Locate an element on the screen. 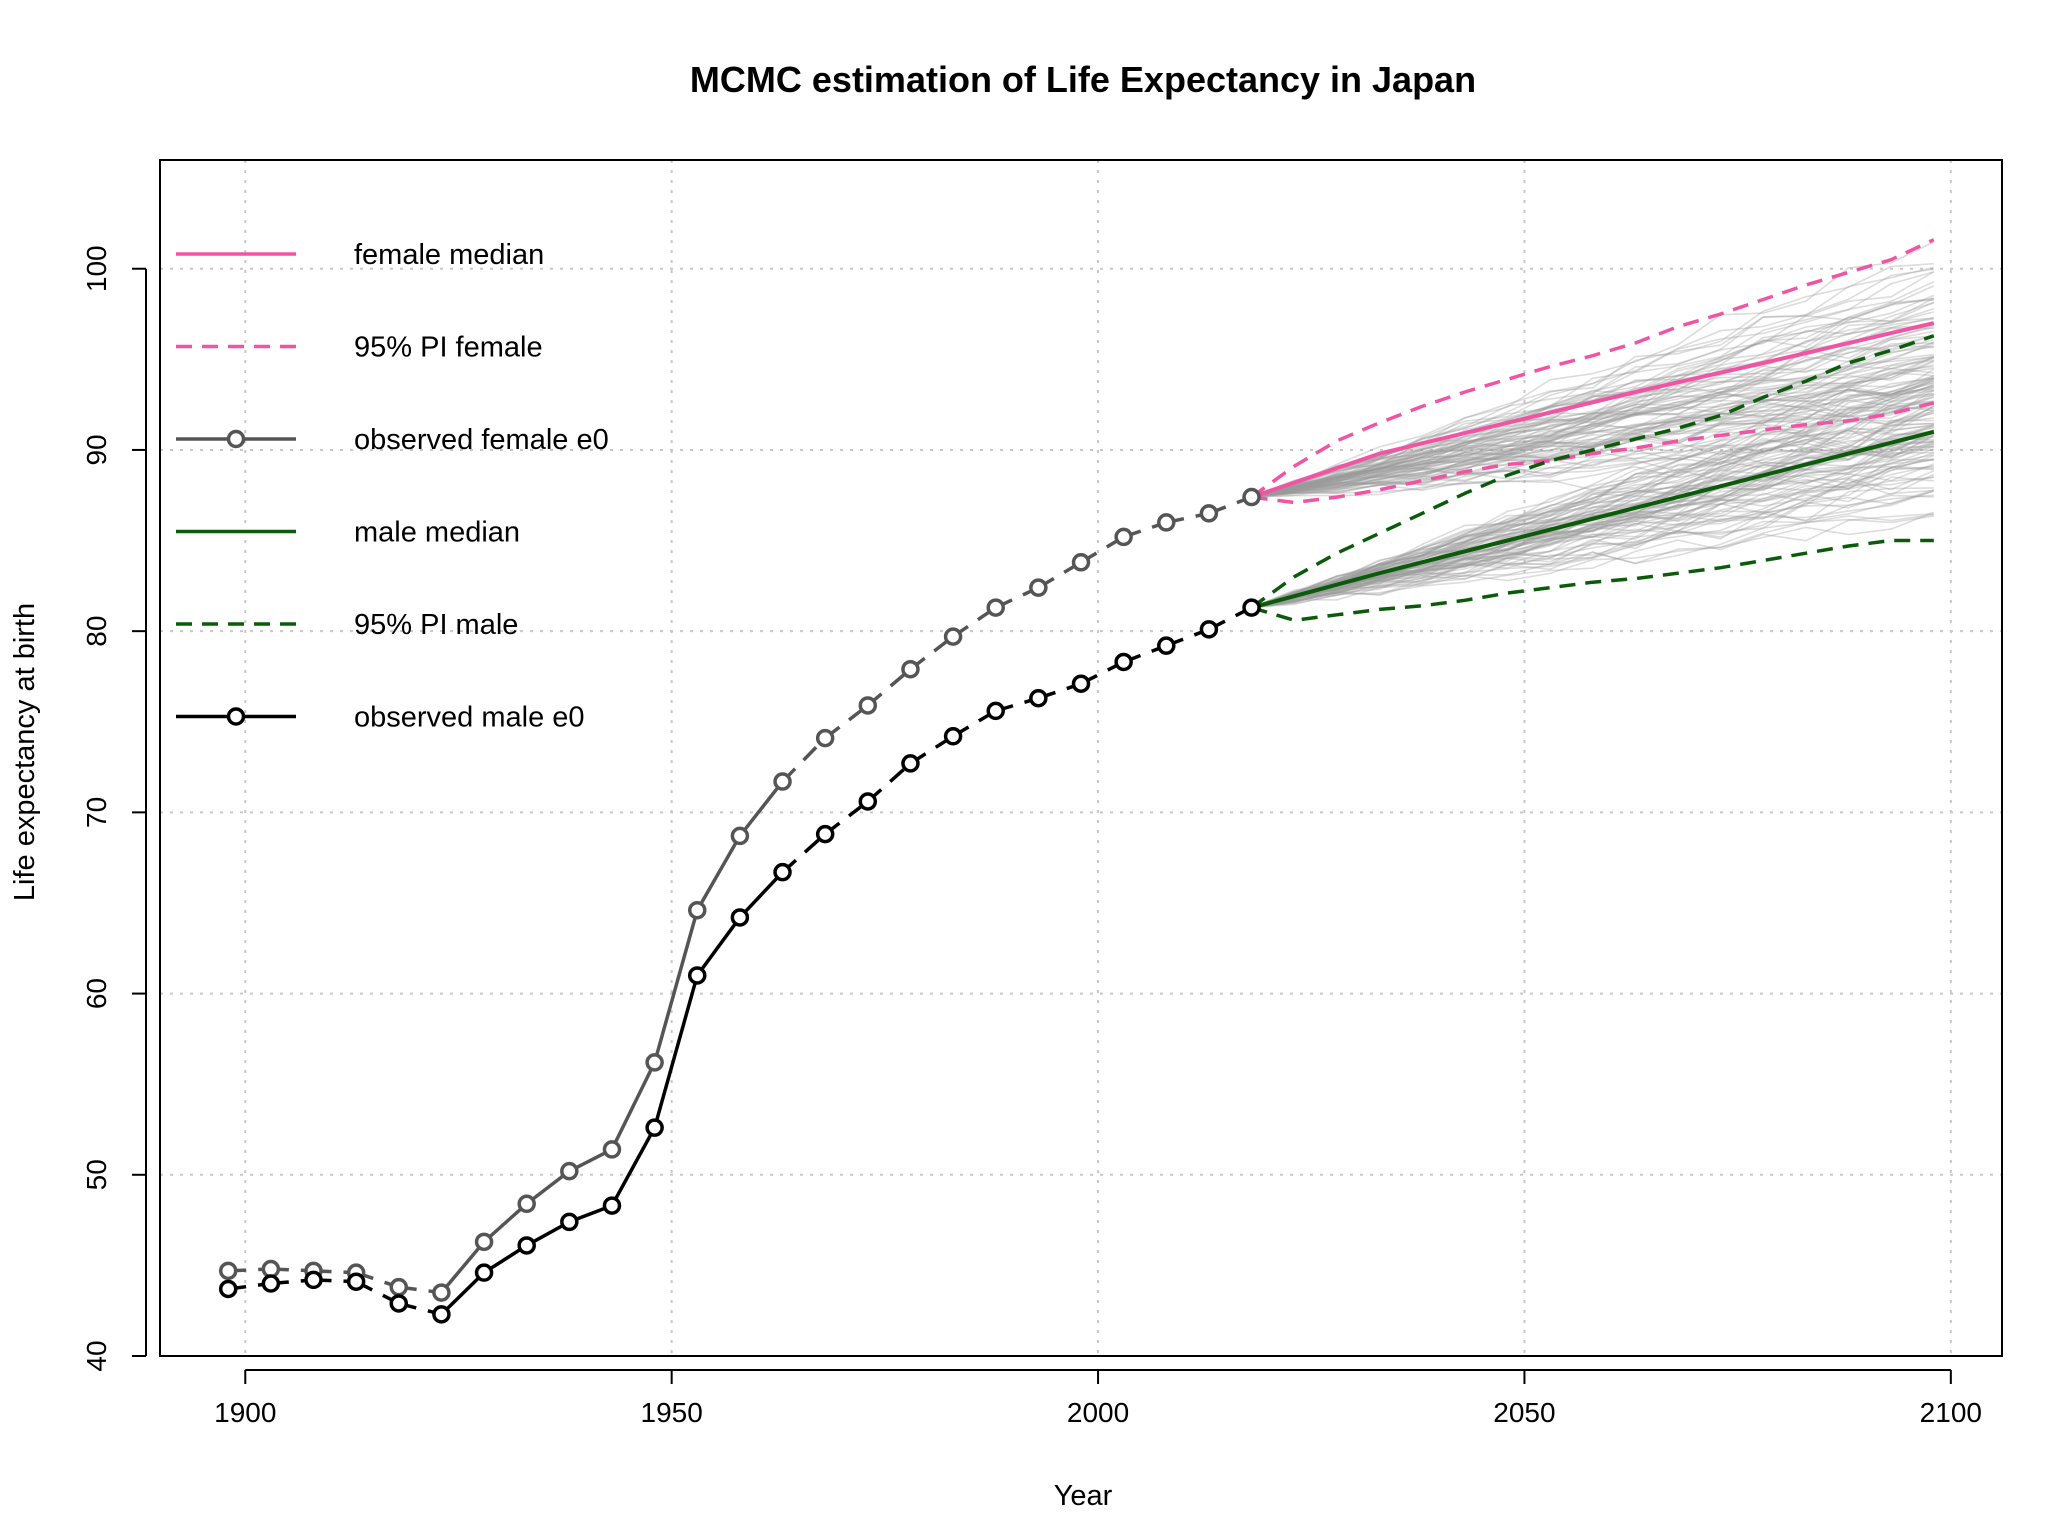 Image resolution: width=2056 pixels, height=1534 pixels. legend-item-95-pi-male: 95% PI male is located at coordinates (347, 625).